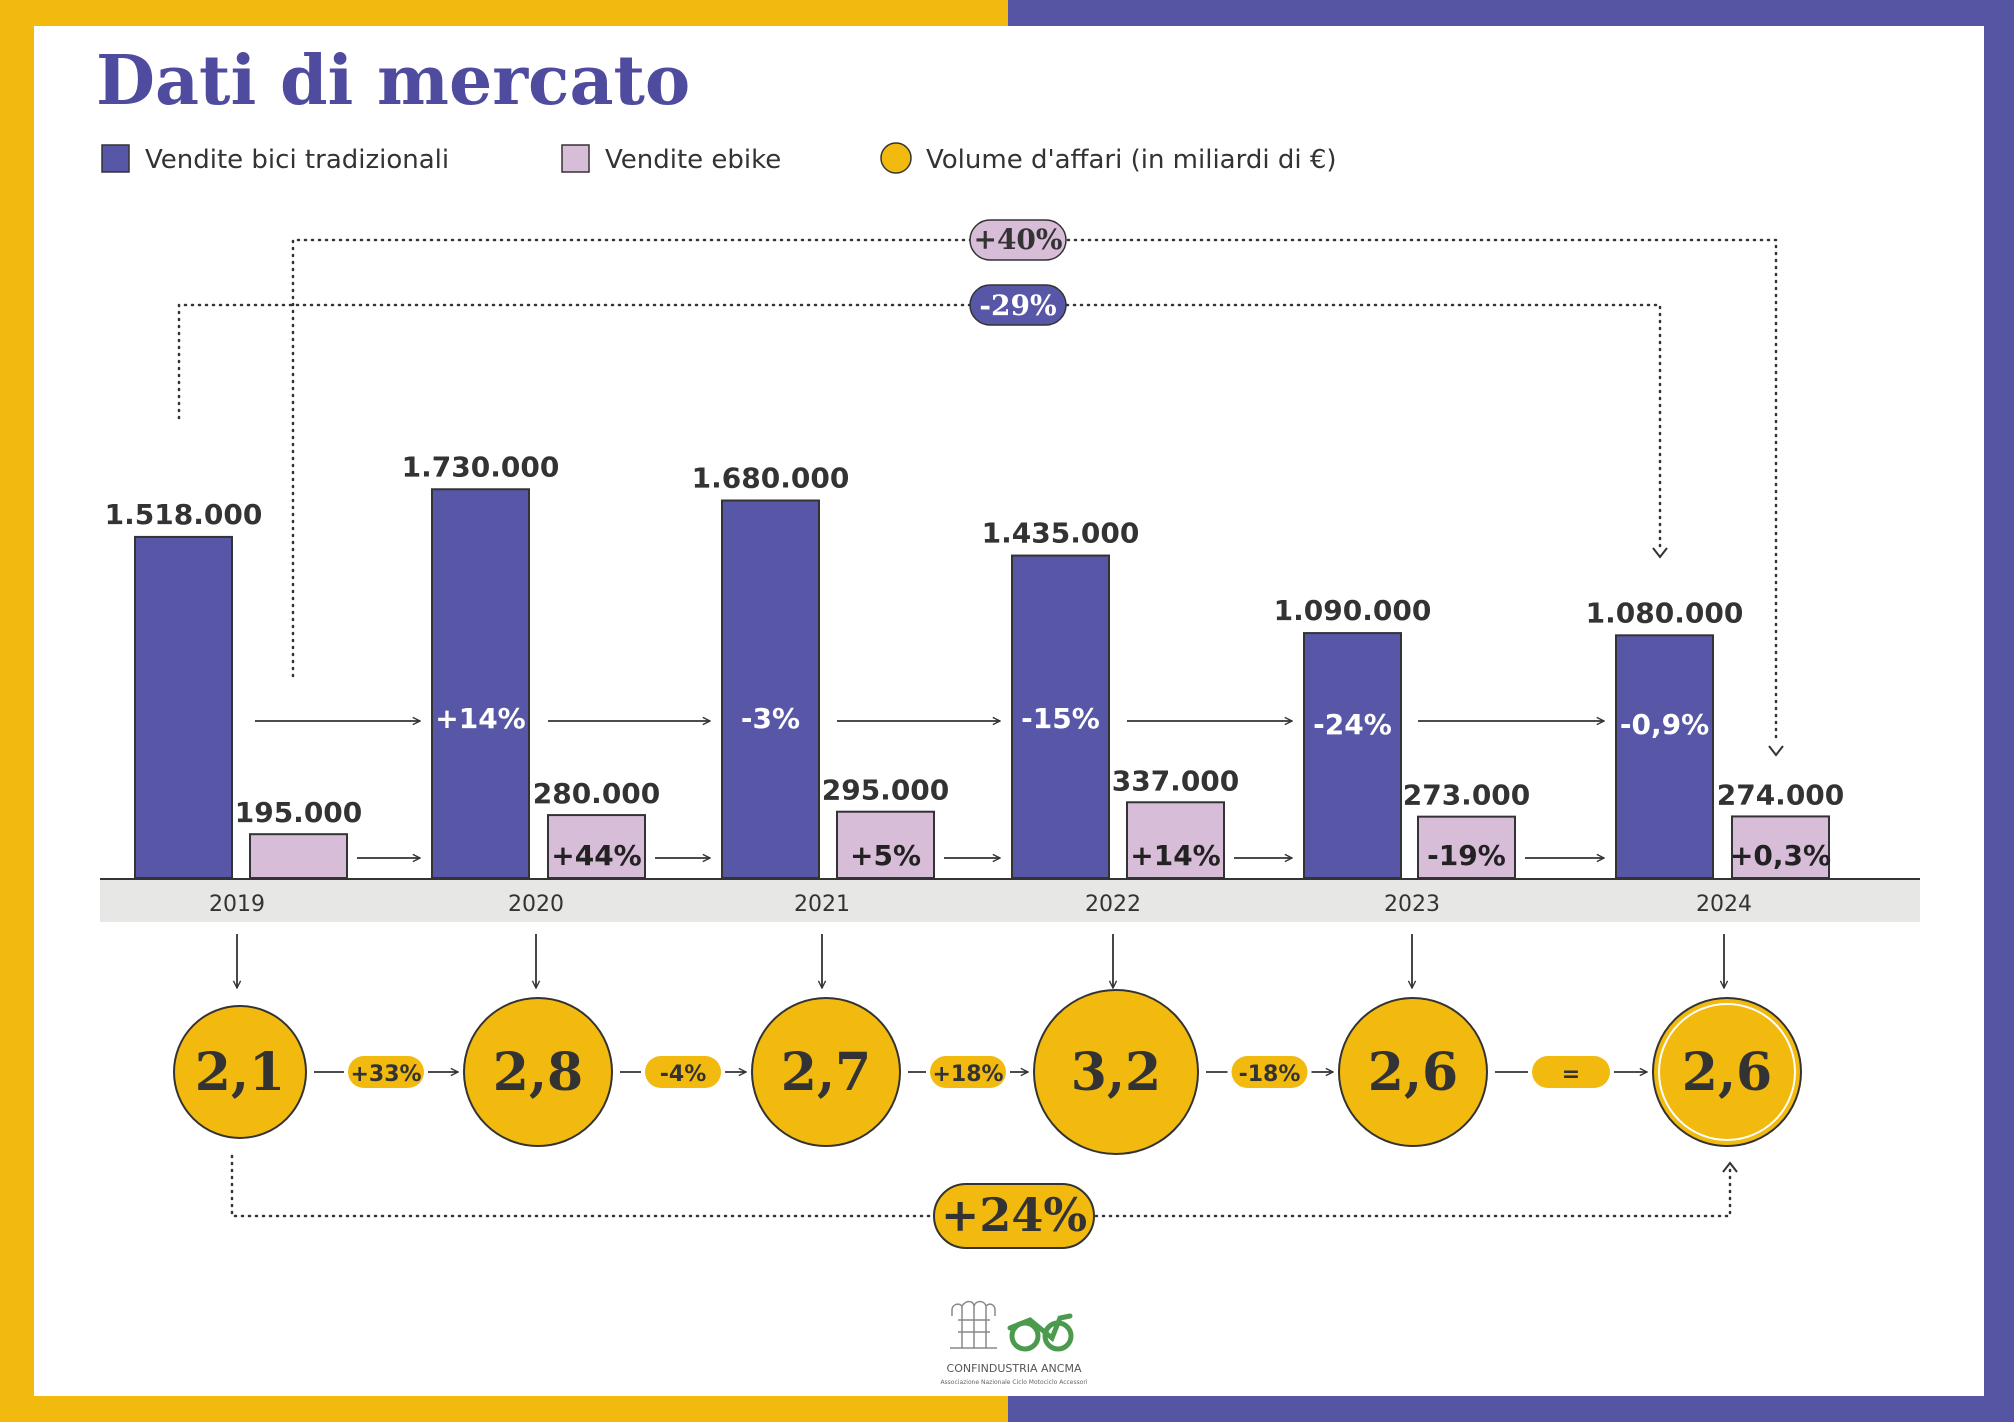  Describe the element at coordinates (1352, 724) in the screenshot. I see `bar-change-traditional-2023: -24%` at that location.